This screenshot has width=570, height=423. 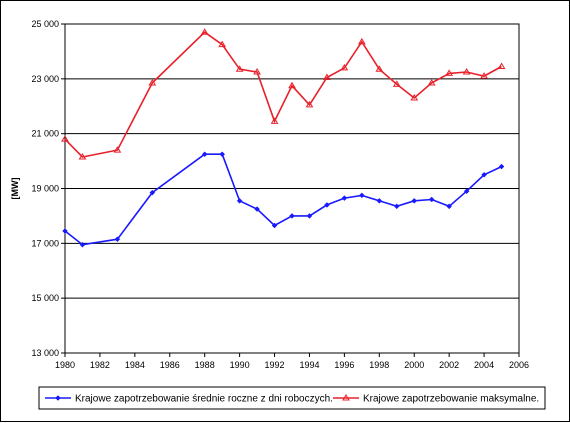 What do you see at coordinates (135, 365) in the screenshot?
I see `x-tick-label: 1984` at bounding box center [135, 365].